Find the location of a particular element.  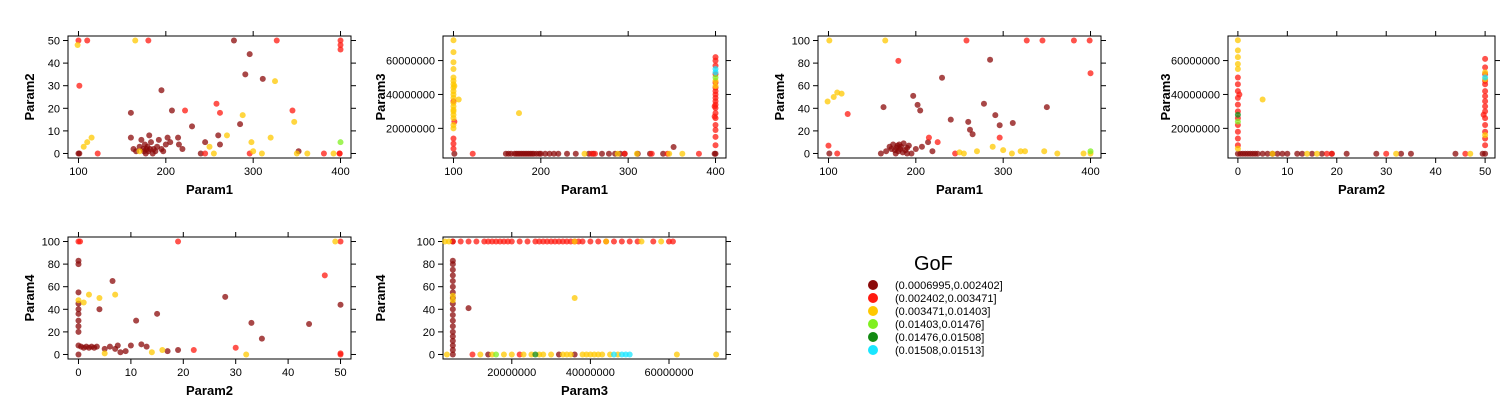

x-tick-label: 50 is located at coordinates (1485, 172).